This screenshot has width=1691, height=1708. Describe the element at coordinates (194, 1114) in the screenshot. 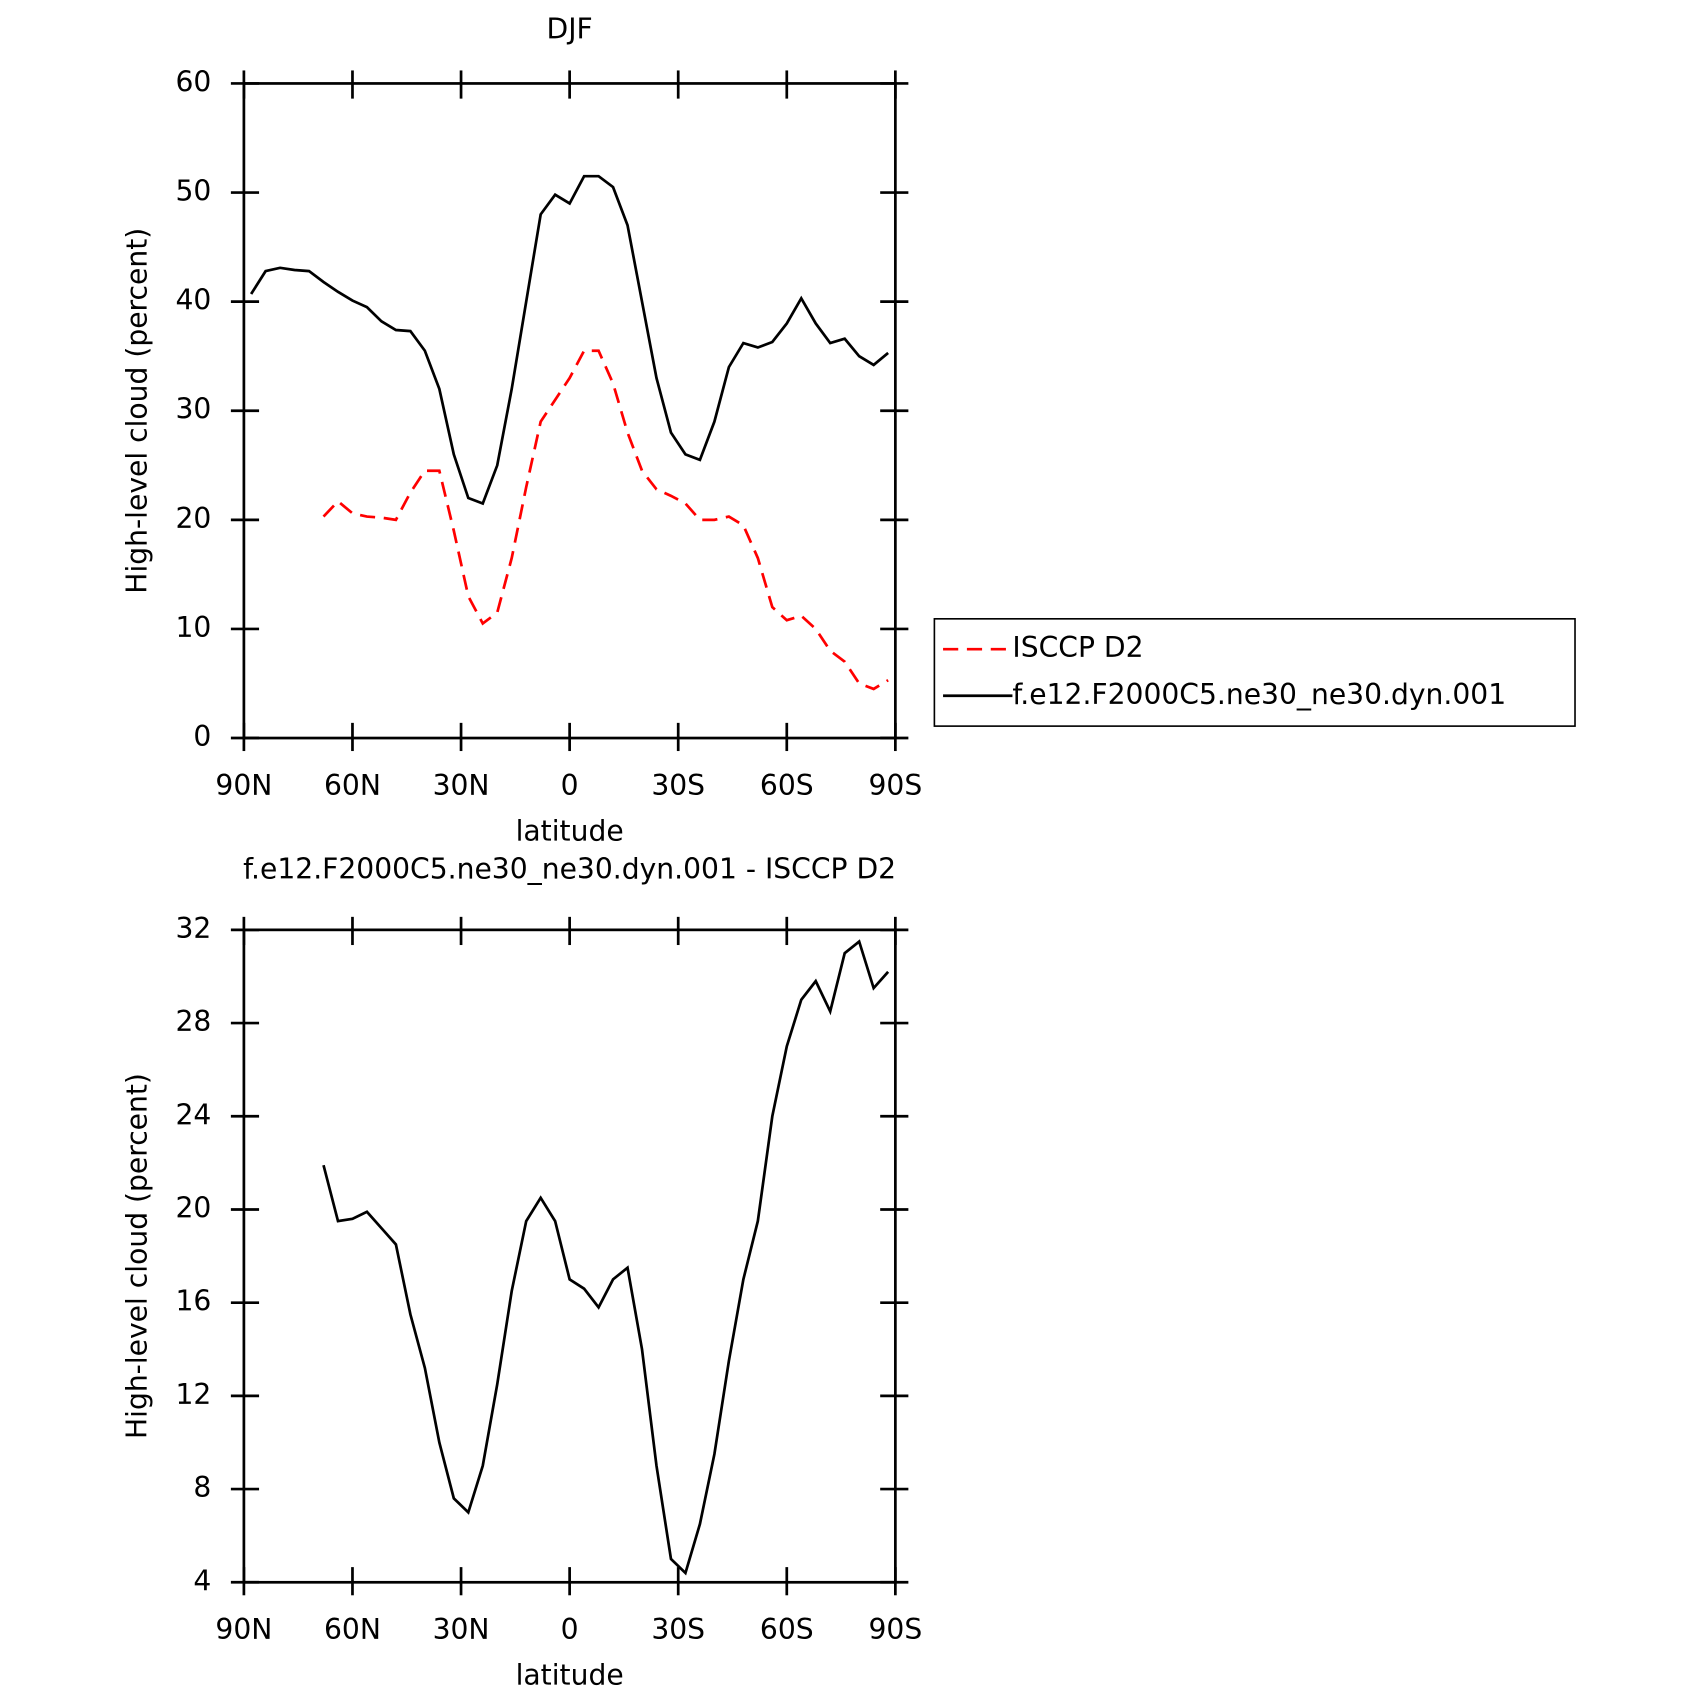

I see `y-tick-label: 24` at that location.